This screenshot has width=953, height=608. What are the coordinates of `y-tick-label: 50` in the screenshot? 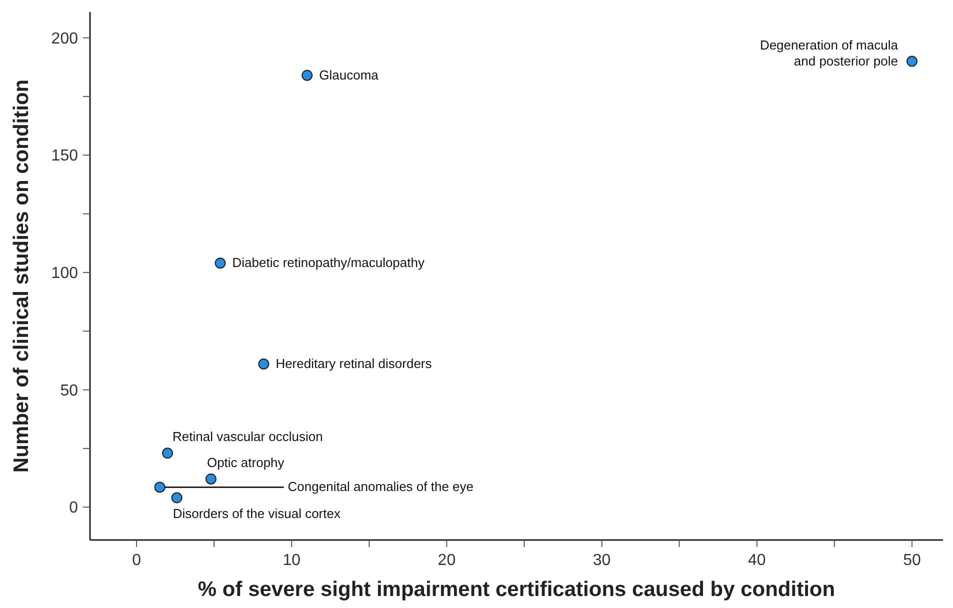 It's located at (69, 391).